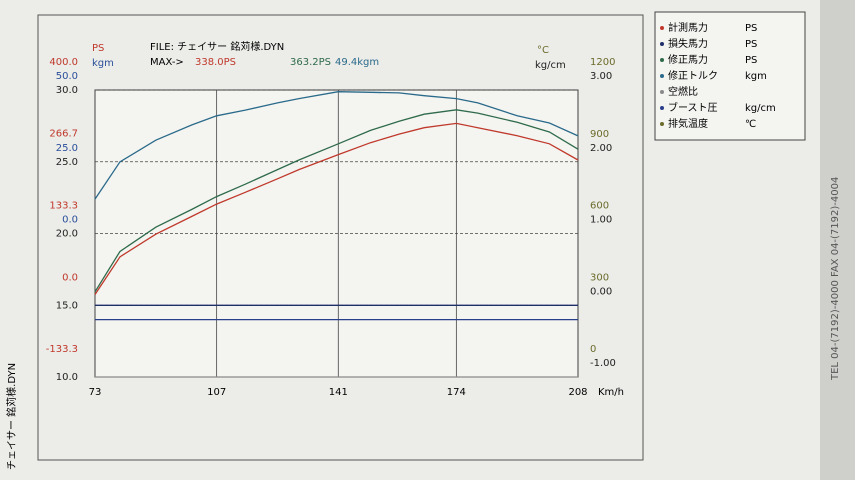  Describe the element at coordinates (63, 206) in the screenshot. I see `y-tick-label: 133.3` at that location.